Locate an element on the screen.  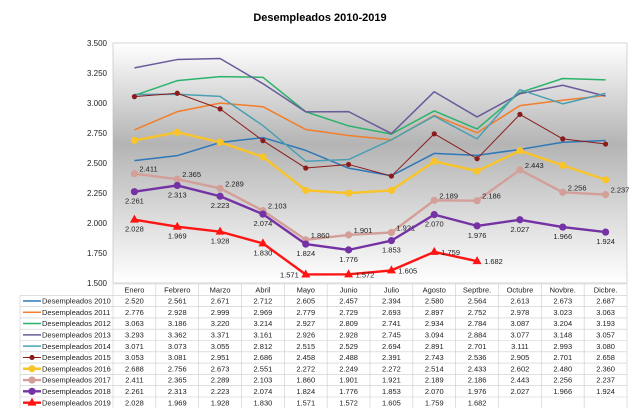
data-label: 1.824 is located at coordinates (305, 253).